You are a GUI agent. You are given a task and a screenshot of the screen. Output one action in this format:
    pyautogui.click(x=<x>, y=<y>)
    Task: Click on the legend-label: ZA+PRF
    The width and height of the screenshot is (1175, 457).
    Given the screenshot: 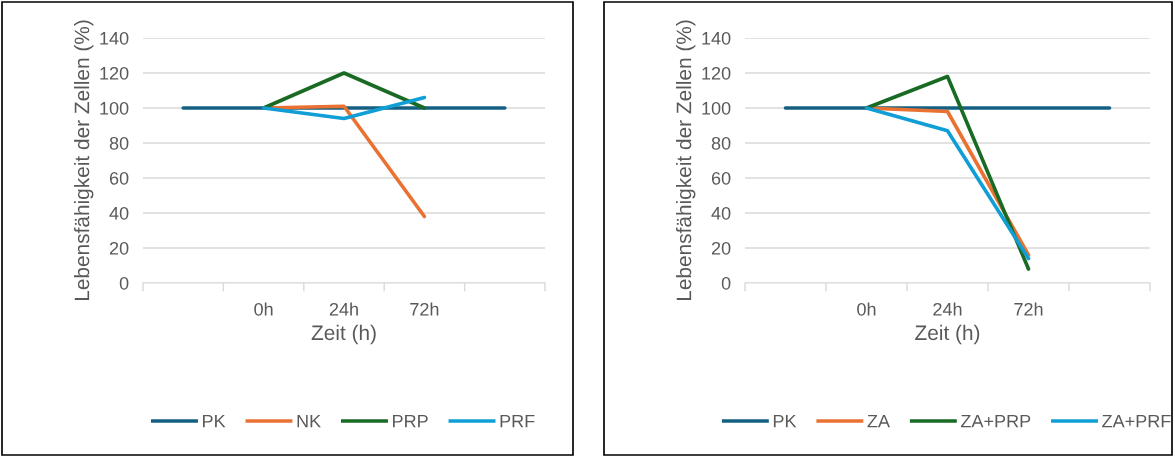 What is the action you would take?
    pyautogui.click(x=1136, y=421)
    